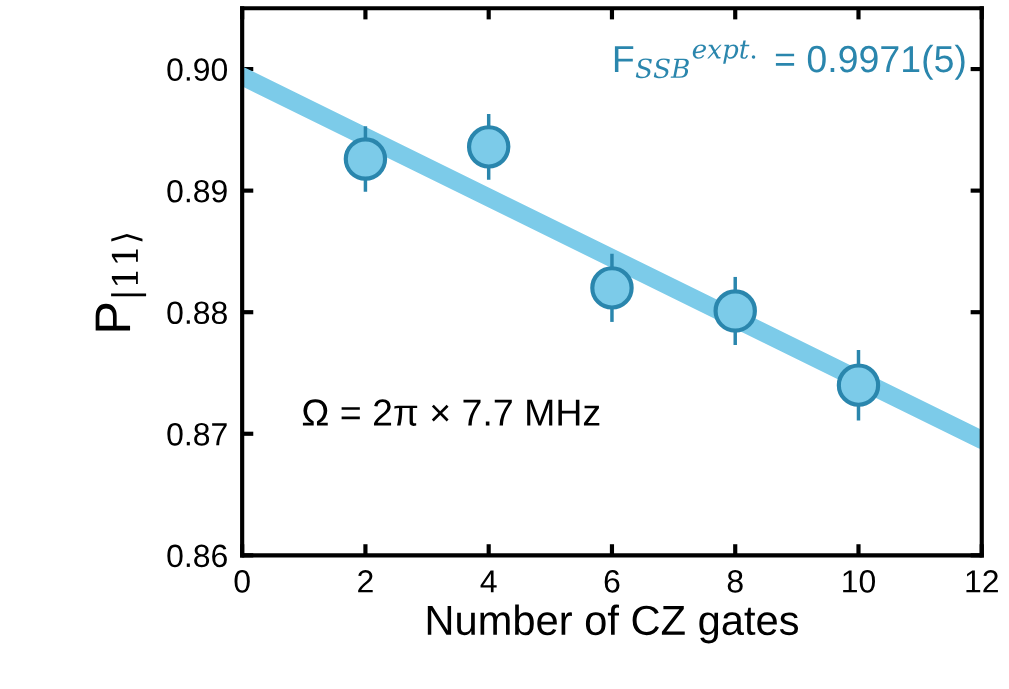 The width and height of the screenshot is (1009, 689). Describe the element at coordinates (365, 581) in the screenshot. I see `x-tick-label: 2` at that location.